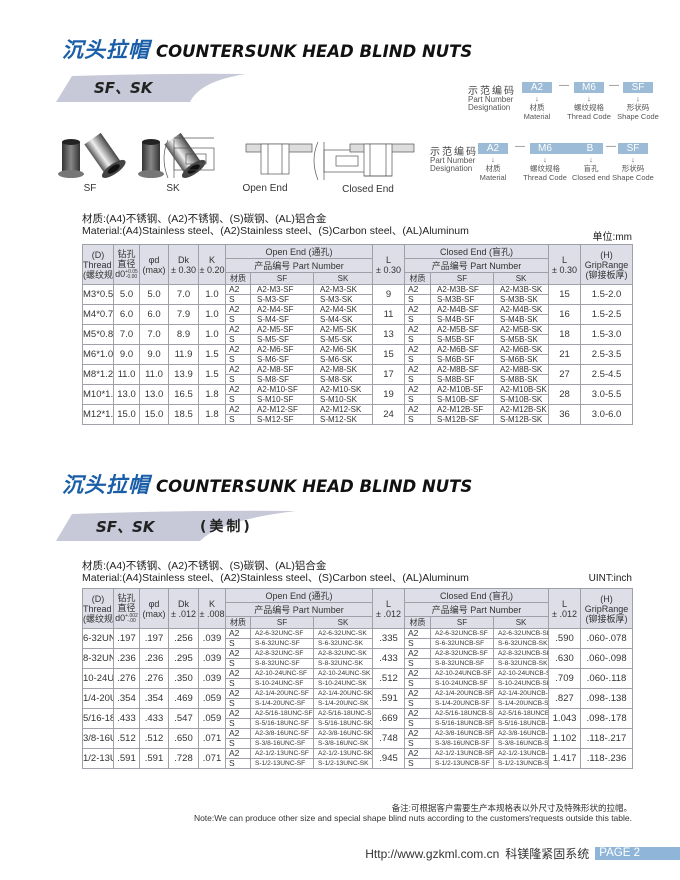 This screenshot has width=680, height=880. I want to click on cell-part-closed-sk: A2-M6B-SK, so click(521, 349).